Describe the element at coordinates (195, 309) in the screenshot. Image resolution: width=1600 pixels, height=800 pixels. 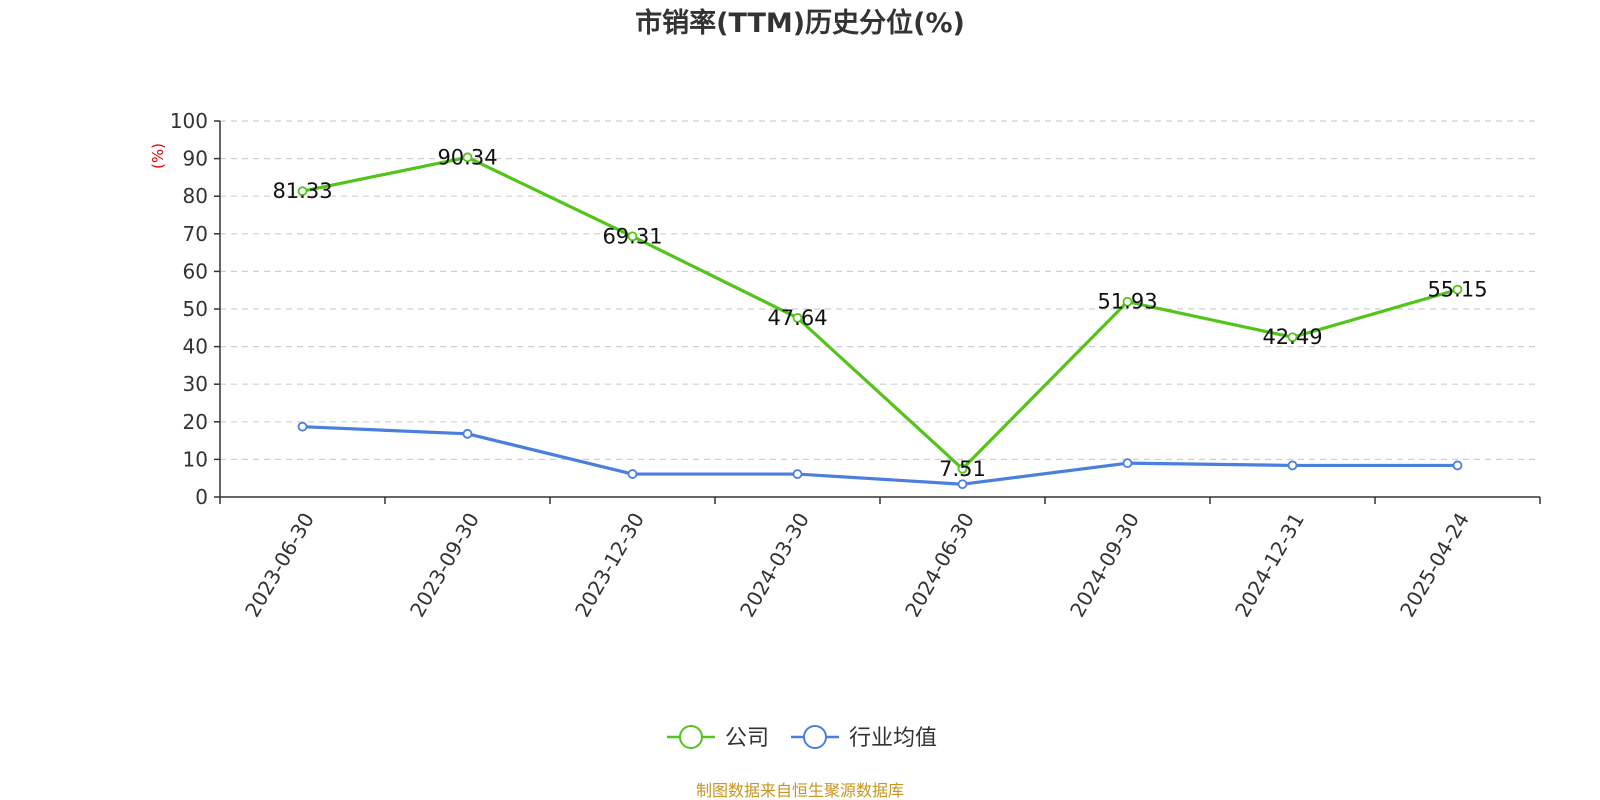
I see `y-tick-label: 50` at that location.